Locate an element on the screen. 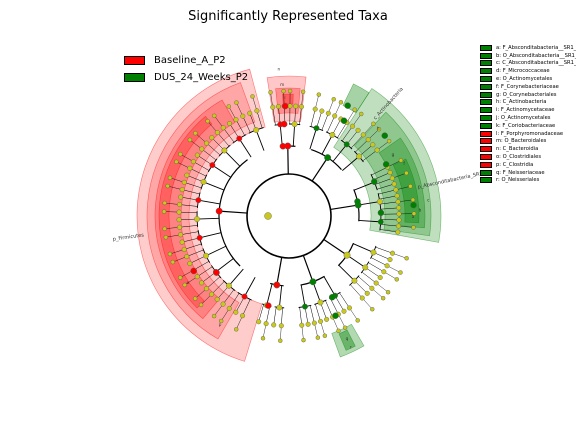 The width and height of the screenshot is (576, 432). biomarker-swatch-q is located at coordinates (486, 172).